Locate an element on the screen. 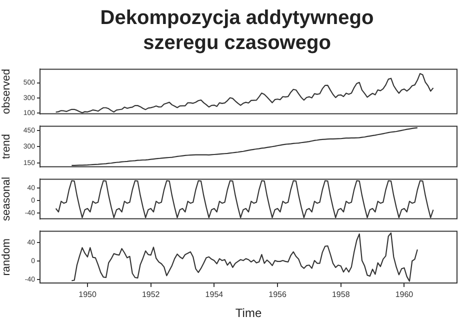 This screenshot has height=325, width=474. x-axis-title: Time is located at coordinates (248, 313).